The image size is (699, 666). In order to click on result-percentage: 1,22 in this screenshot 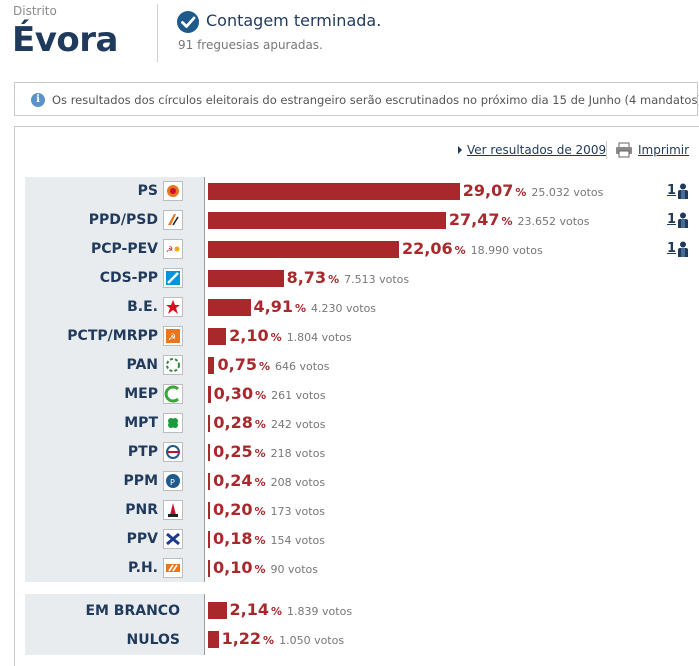, I will do `click(241, 638)`.